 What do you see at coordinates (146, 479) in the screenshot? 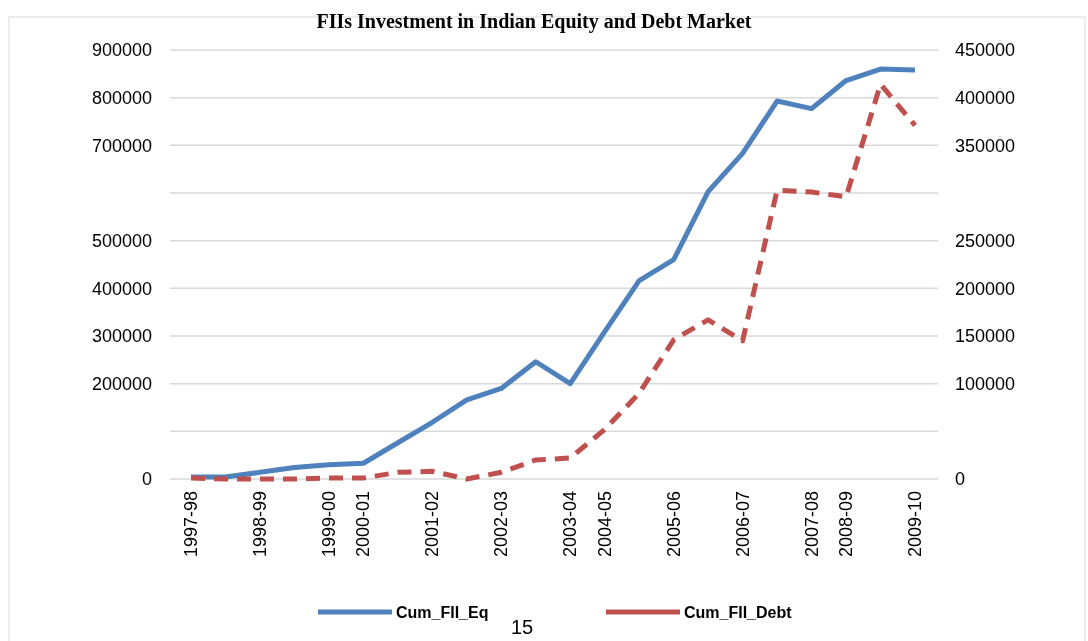
I see `y-tick-label: 0` at bounding box center [146, 479].